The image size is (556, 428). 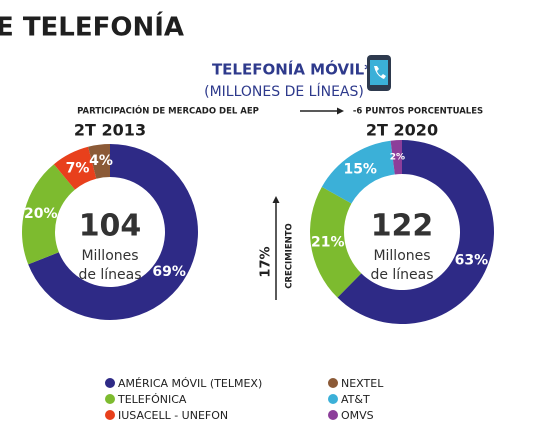 What do you see at coordinates (173, 415) in the screenshot?
I see `legend-label: IUSACELL - UNEFON` at bounding box center [173, 415].